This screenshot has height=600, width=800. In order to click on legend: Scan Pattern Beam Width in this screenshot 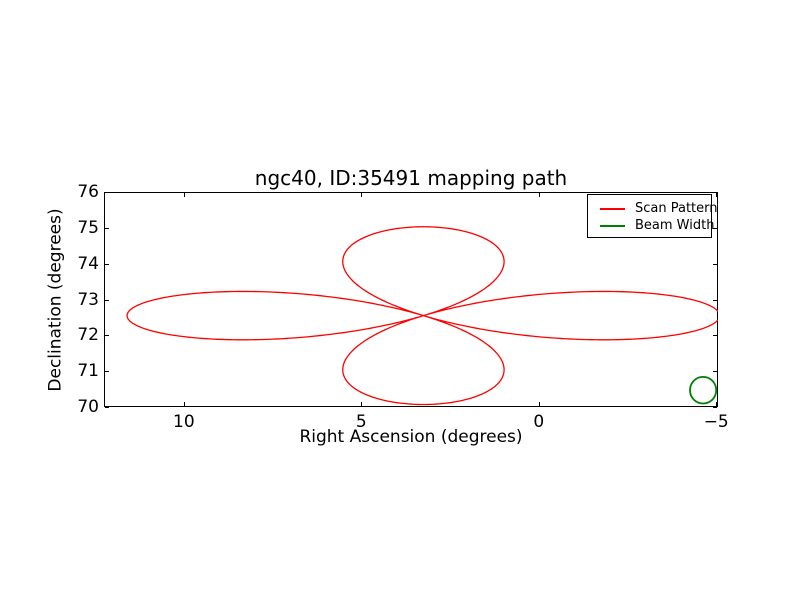, I will do `click(652, 216)`.